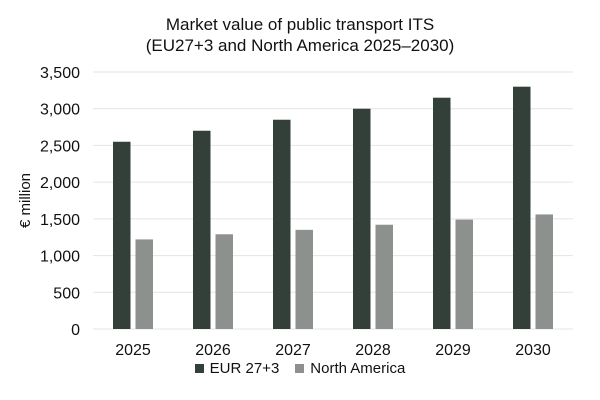 The image size is (600, 400). What do you see at coordinates (282, 224) in the screenshot?
I see `bar-eur-2027` at bounding box center [282, 224].